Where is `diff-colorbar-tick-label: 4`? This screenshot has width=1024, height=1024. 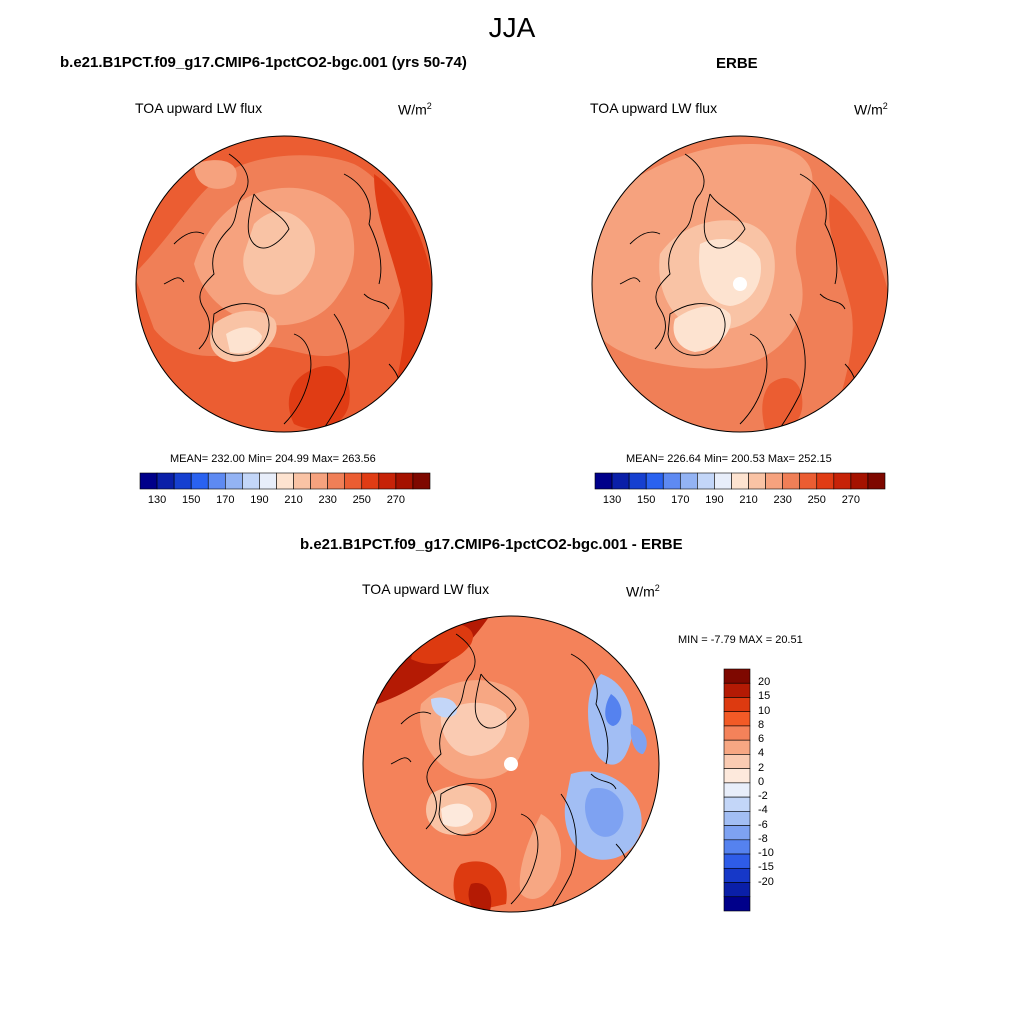
diff-colorbar-tick-label: 4 is located at coordinates (761, 753).